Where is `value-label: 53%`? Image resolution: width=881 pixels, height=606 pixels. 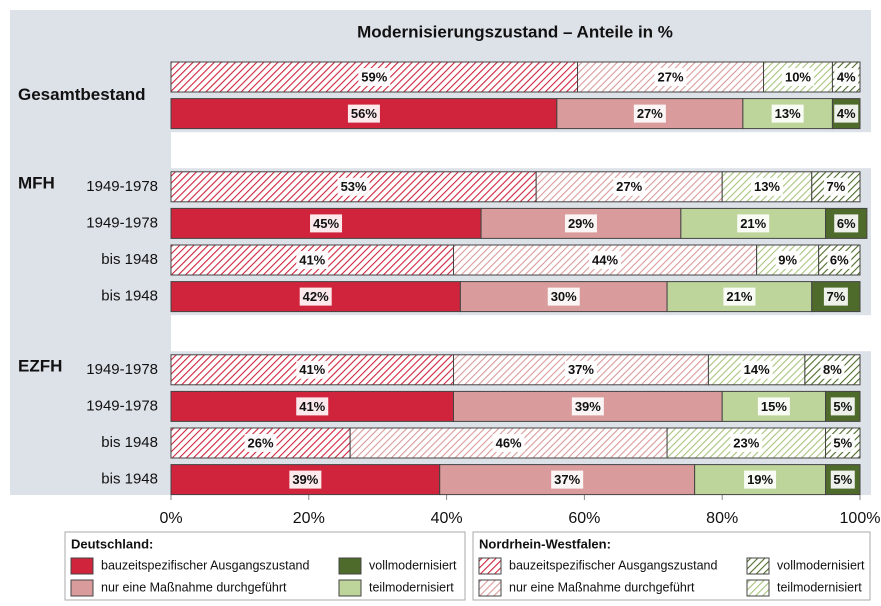
value-label: 53% is located at coordinates (354, 186).